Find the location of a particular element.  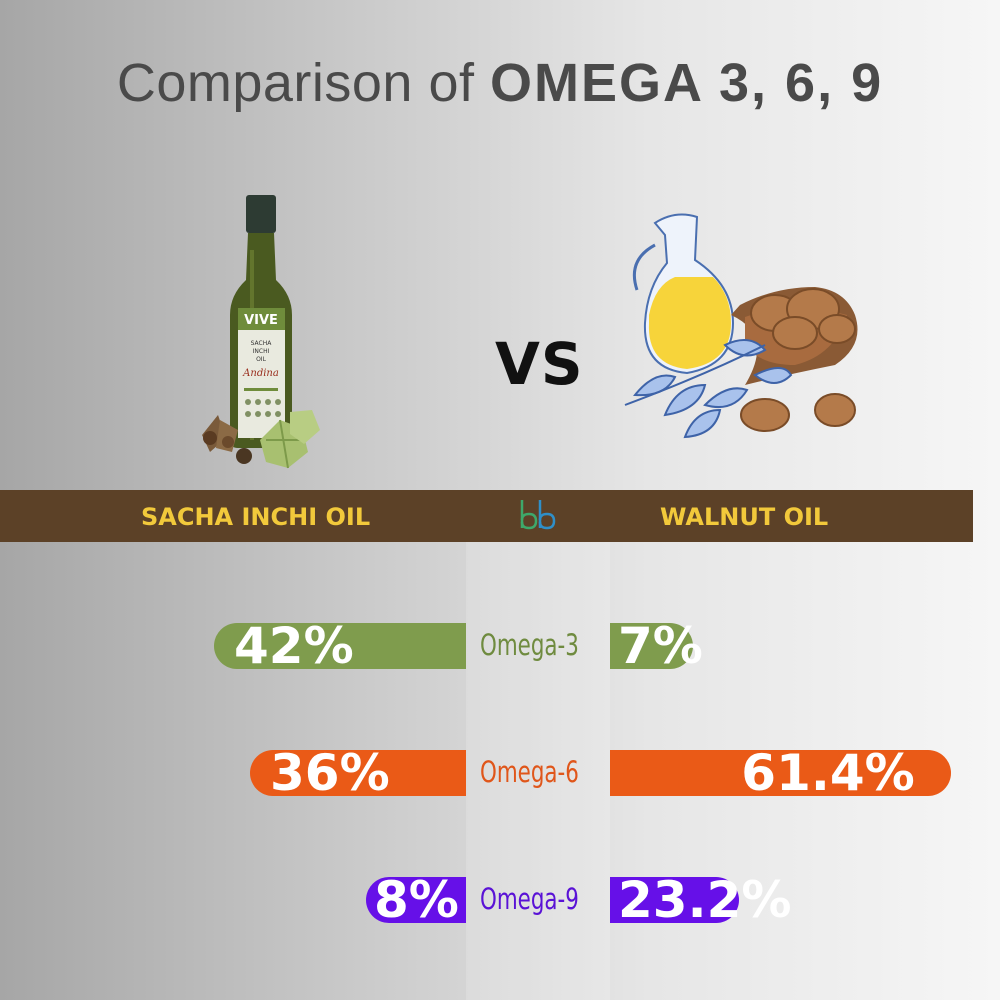

page-title: Comparison of OMEGA 3, 6, 9 is located at coordinates (500, 83).